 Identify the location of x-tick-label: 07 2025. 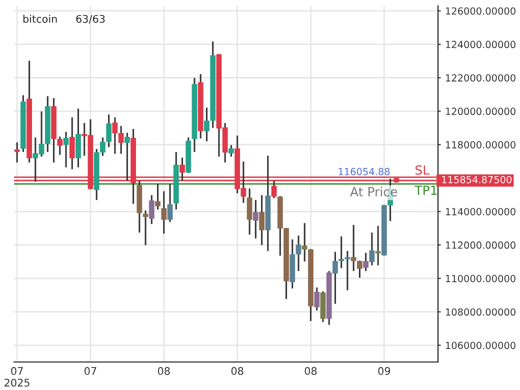
(17, 377).